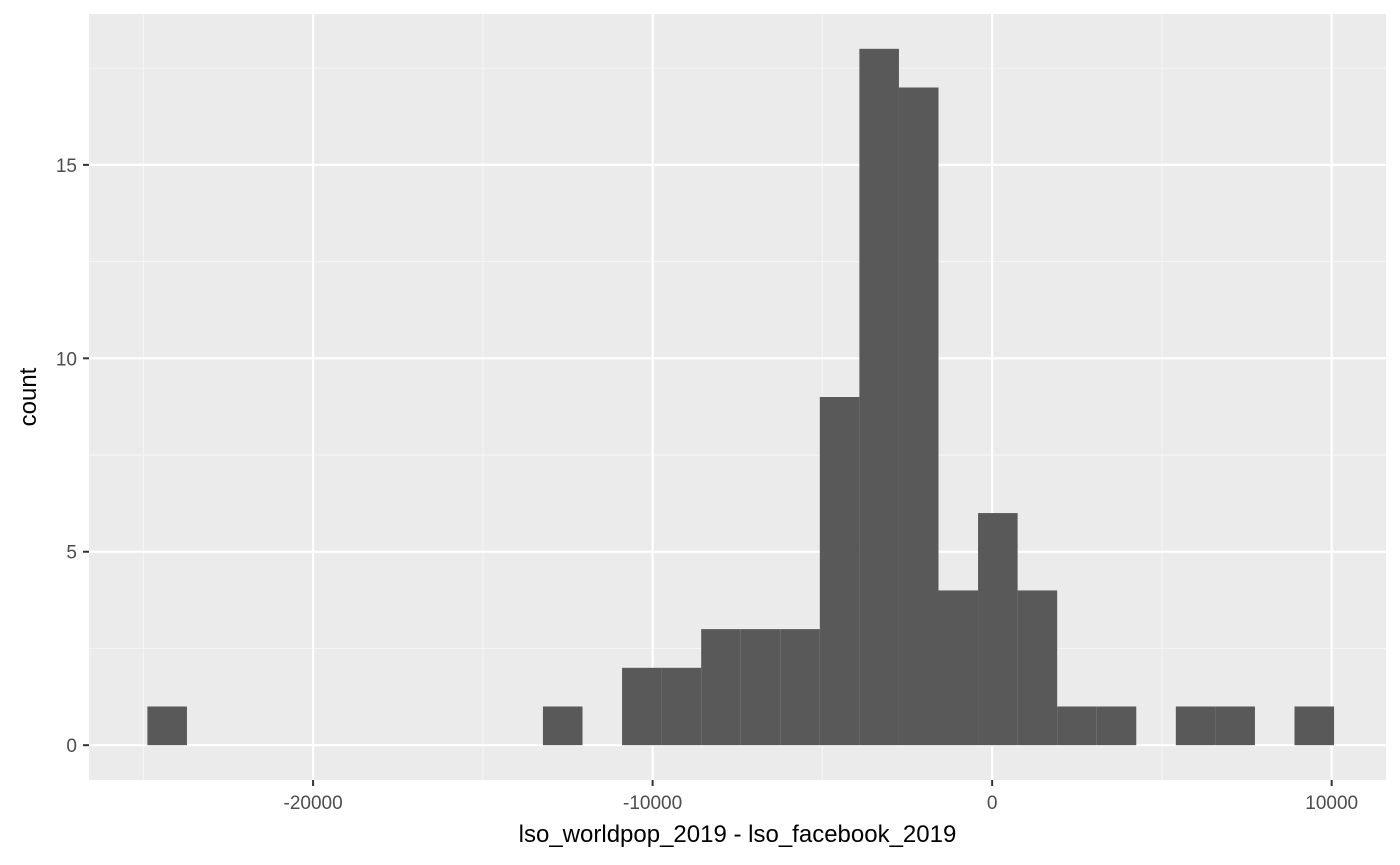 This screenshot has width=1400, height=865. What do you see at coordinates (71, 746) in the screenshot?
I see `y-tick-label: 0` at bounding box center [71, 746].